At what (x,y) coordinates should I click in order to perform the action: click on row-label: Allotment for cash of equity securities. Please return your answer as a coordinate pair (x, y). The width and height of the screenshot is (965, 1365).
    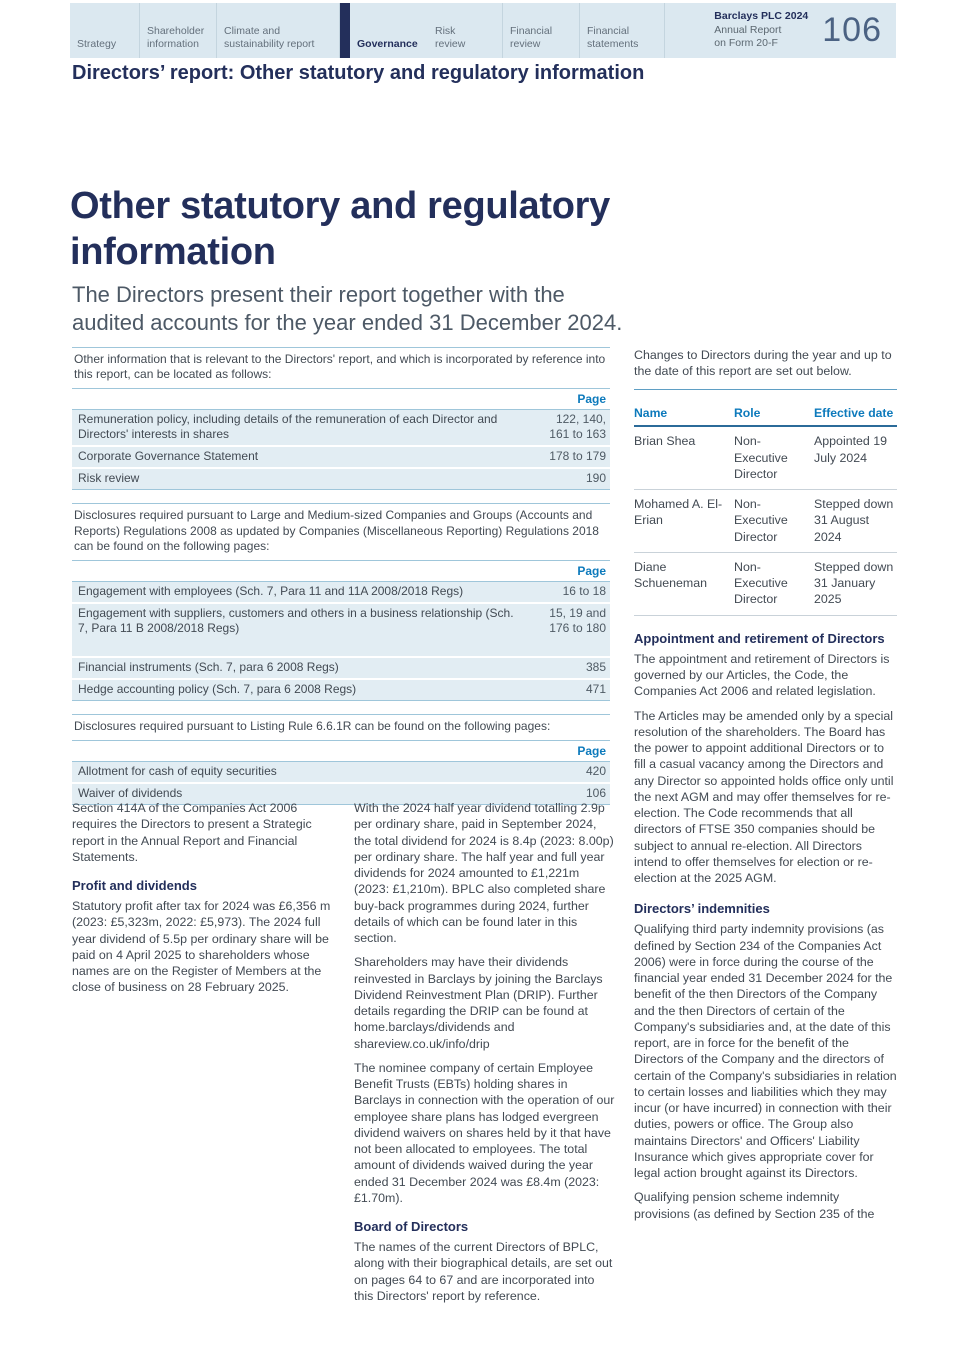
    Looking at the image, I should click on (177, 771).